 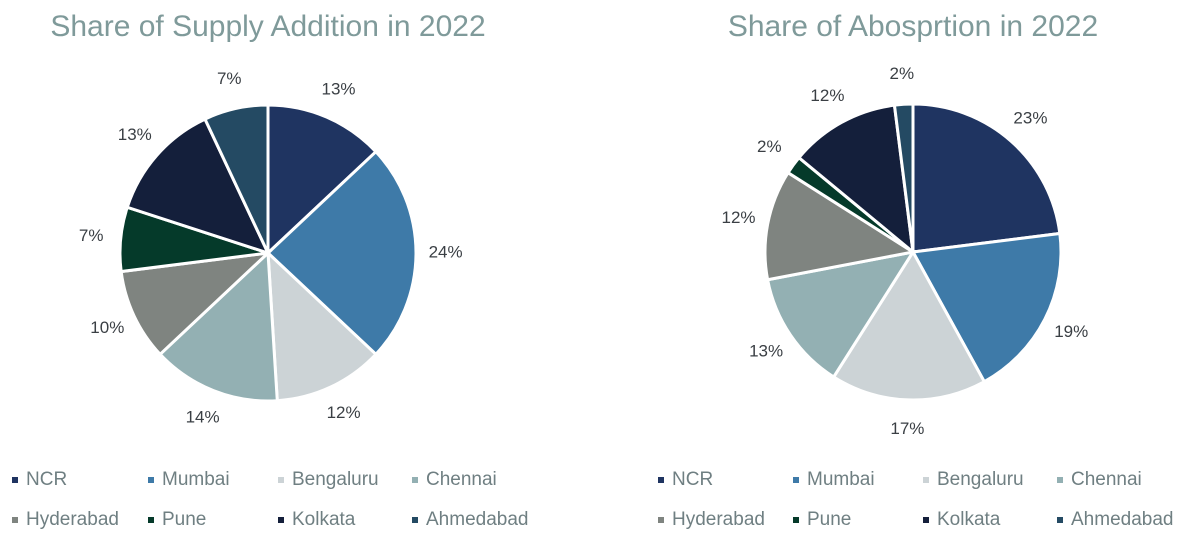 I want to click on data-label: 14%, so click(x=203, y=417).